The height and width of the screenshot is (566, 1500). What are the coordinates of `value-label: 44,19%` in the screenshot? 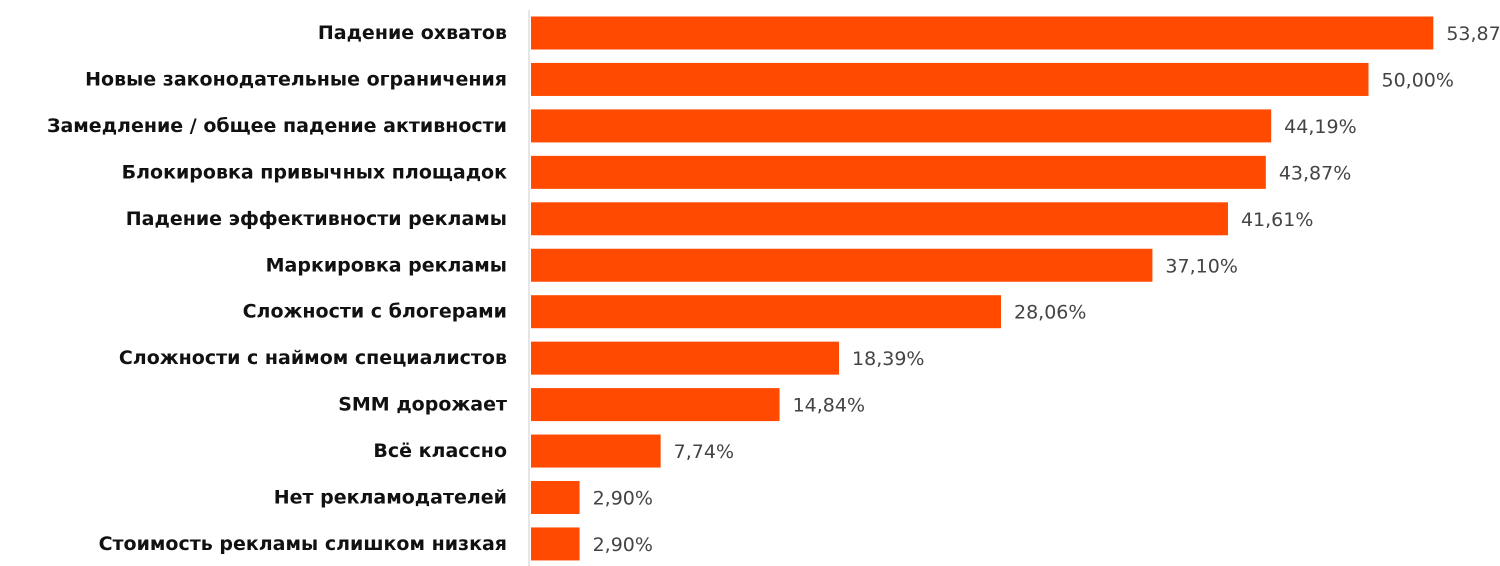 It's located at (1320, 127).